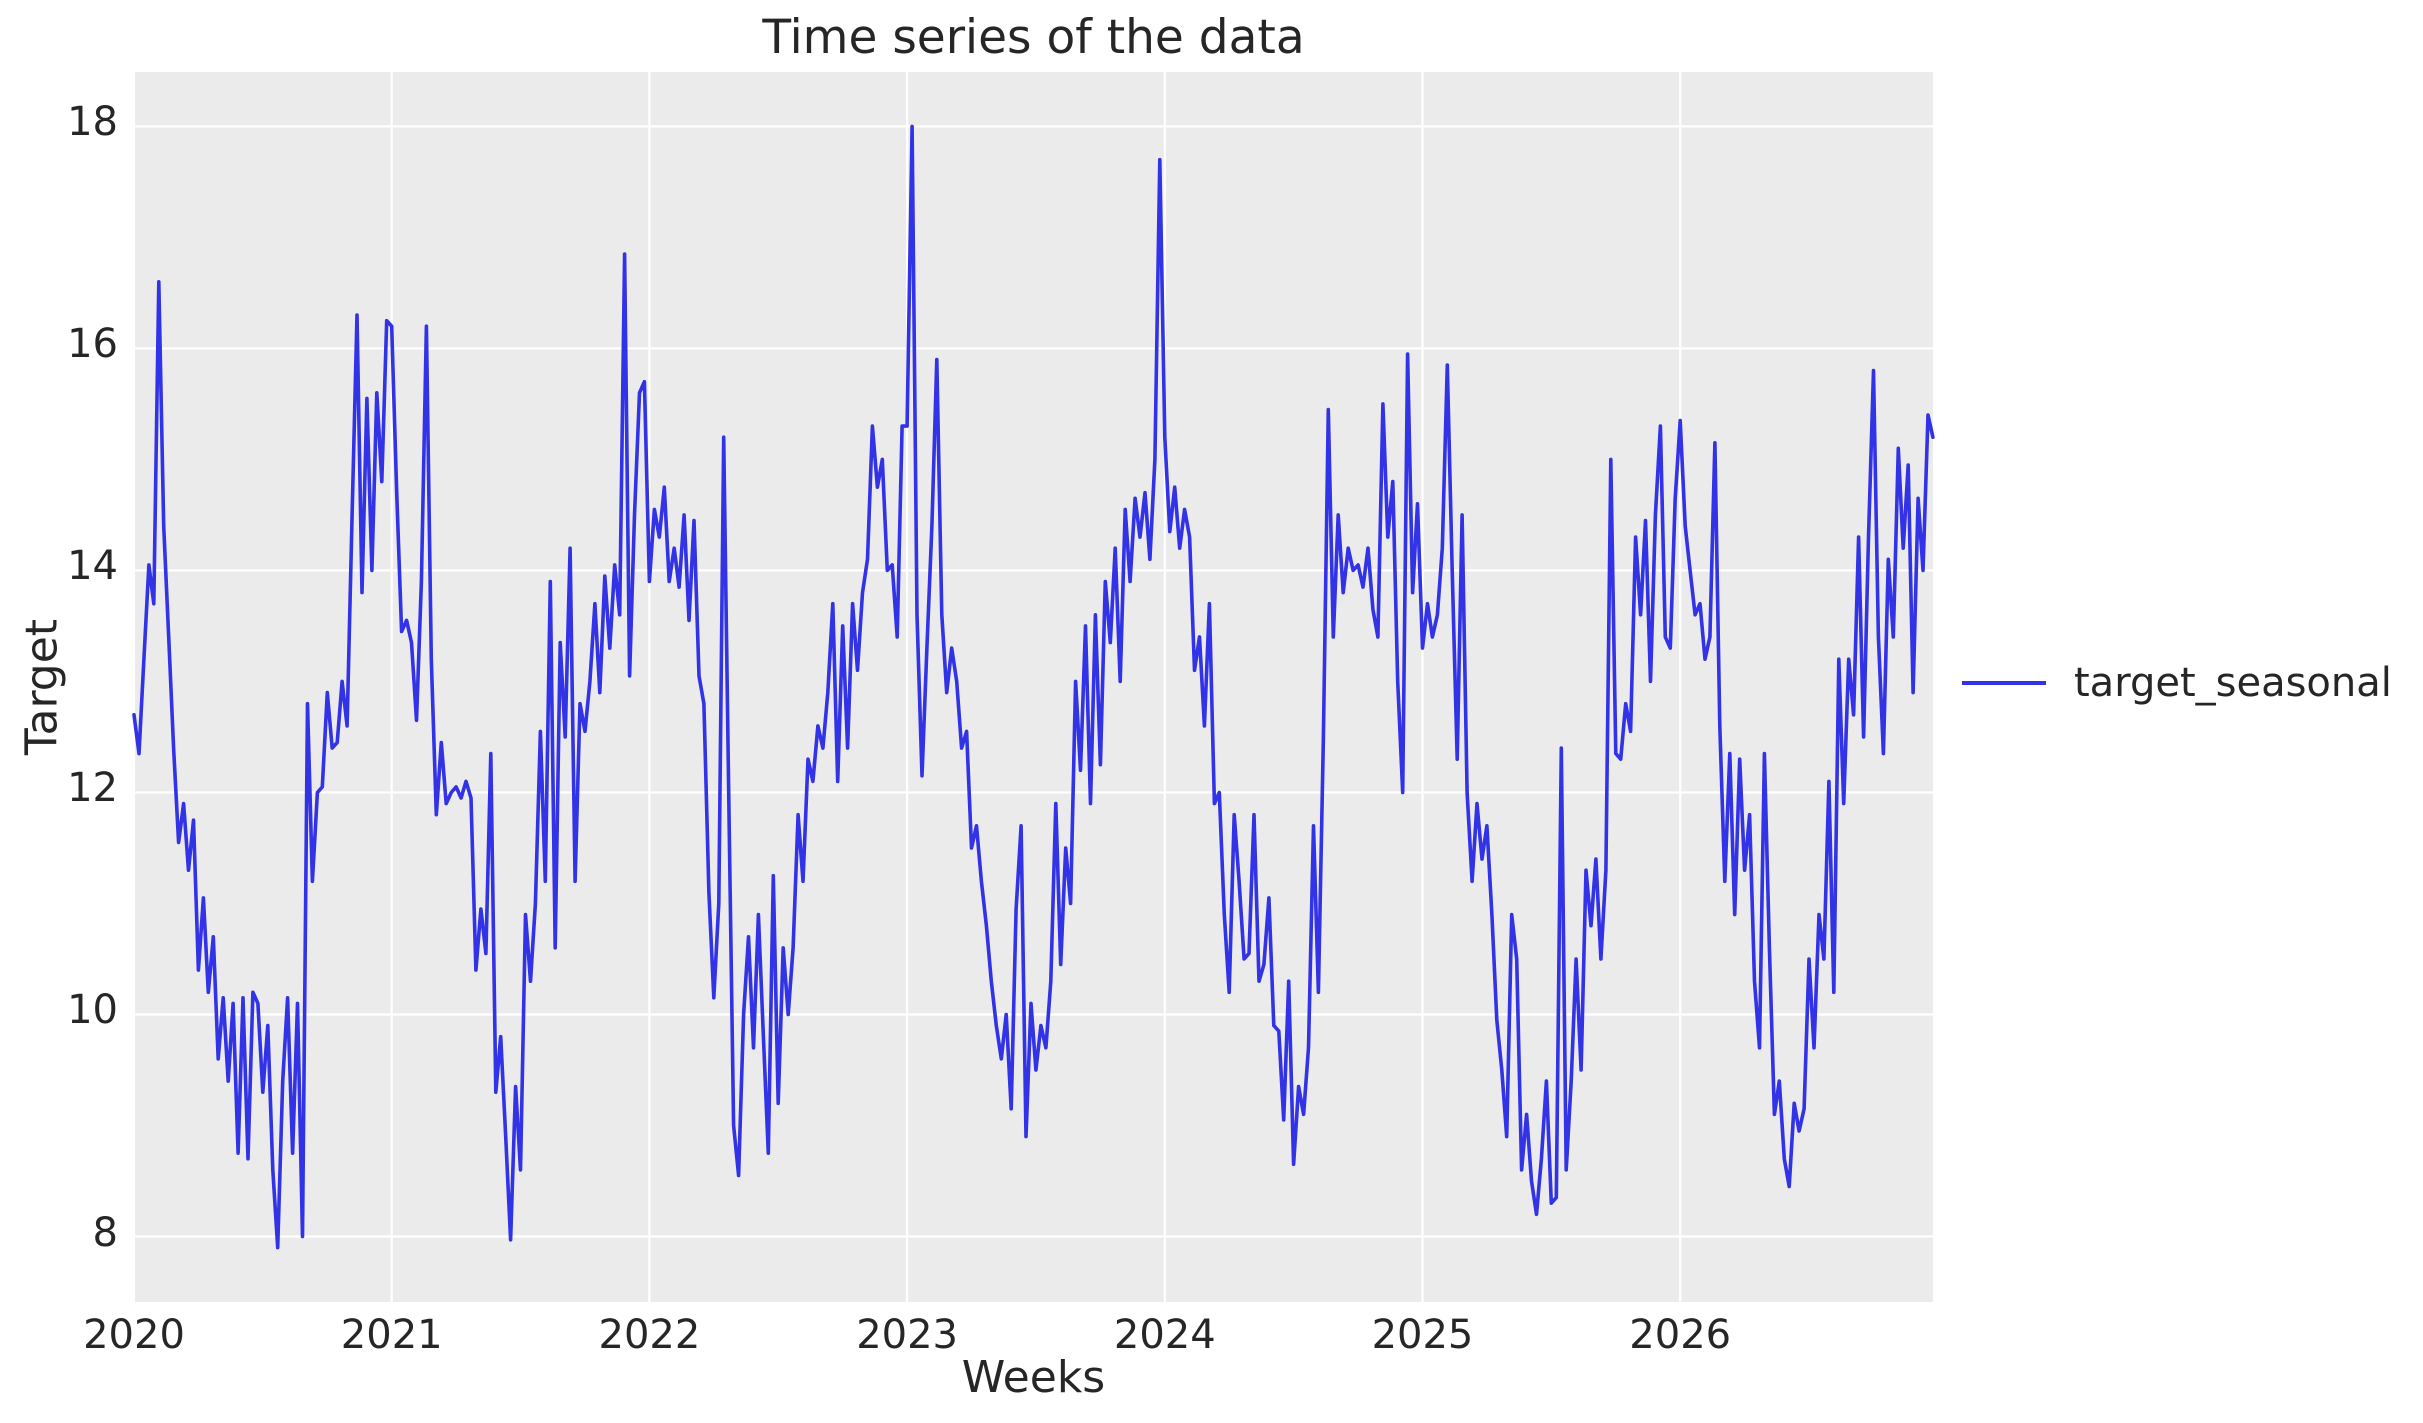  I want to click on y-tick-label: 10, so click(92, 1010).